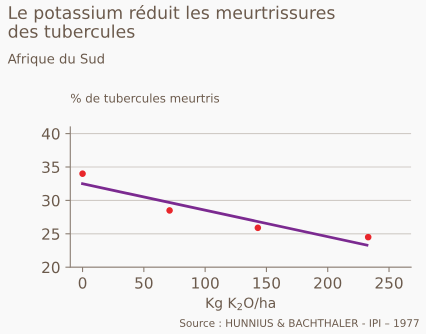 Image resolution: width=426 pixels, height=334 pixels. What do you see at coordinates (267, 283) in the screenshot?
I see `x-tick-label: 150` at bounding box center [267, 283].